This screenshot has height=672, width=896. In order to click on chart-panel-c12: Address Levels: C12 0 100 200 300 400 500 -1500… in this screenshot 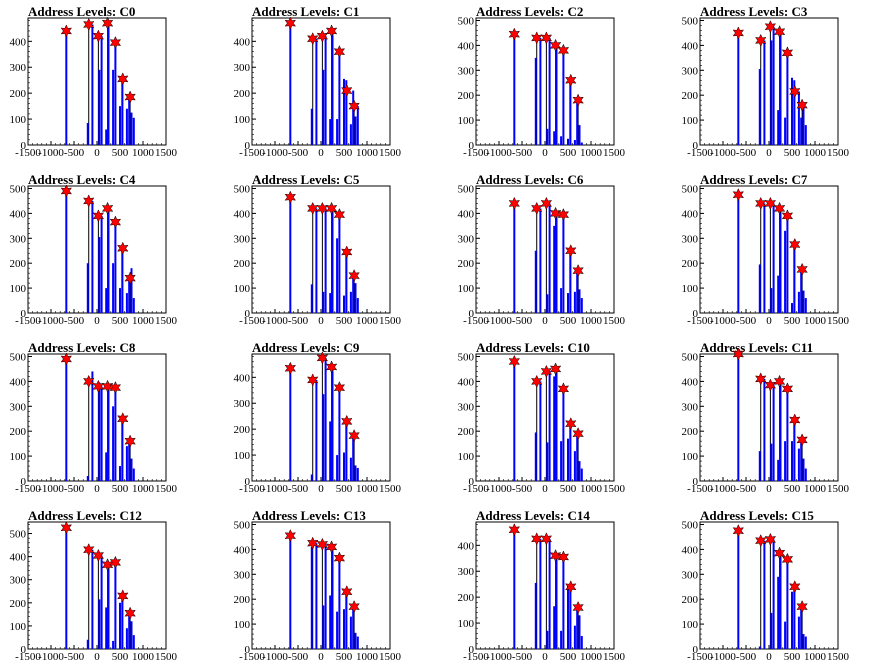, I will do `click(112, 588)`.